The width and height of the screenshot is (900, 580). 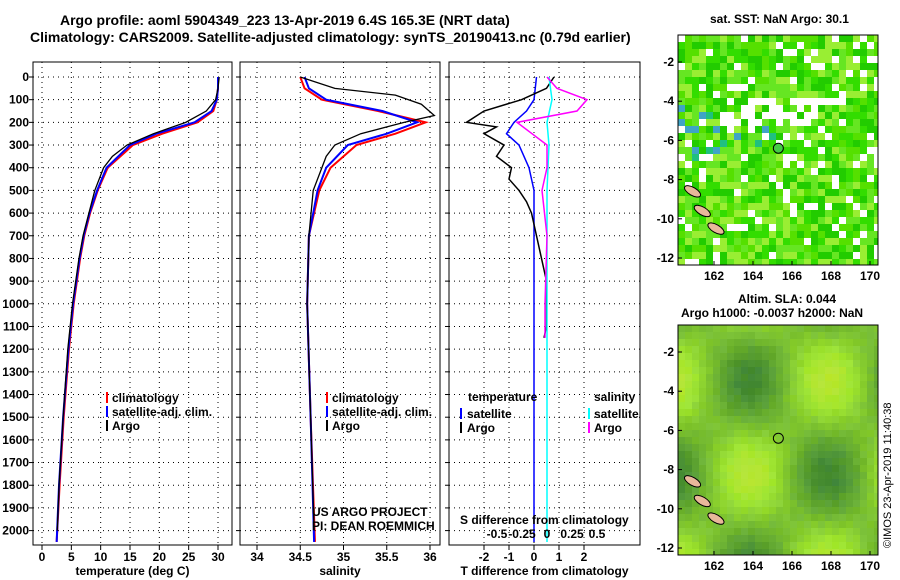 I want to click on x2-tick-label: -0.5, so click(x=497, y=534).